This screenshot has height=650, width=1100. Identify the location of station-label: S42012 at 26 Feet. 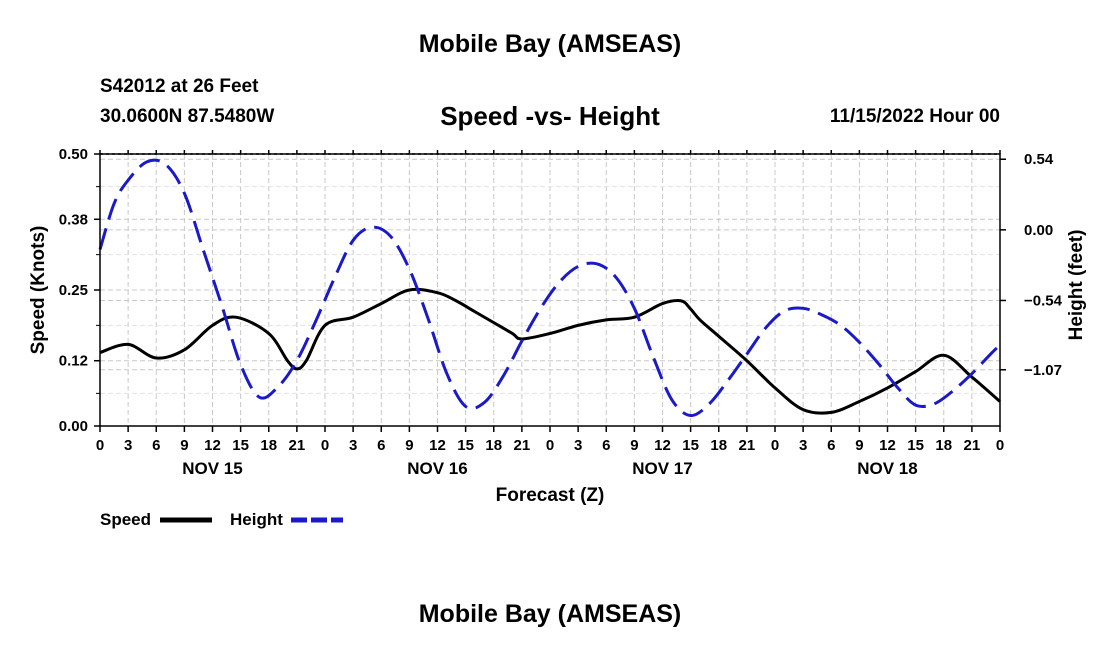
(179, 86).